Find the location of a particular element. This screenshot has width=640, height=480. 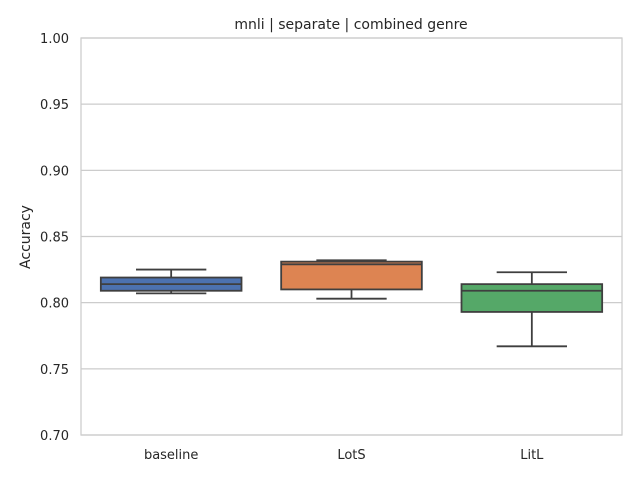

y-tick-label: 0.95 is located at coordinates (54, 105).